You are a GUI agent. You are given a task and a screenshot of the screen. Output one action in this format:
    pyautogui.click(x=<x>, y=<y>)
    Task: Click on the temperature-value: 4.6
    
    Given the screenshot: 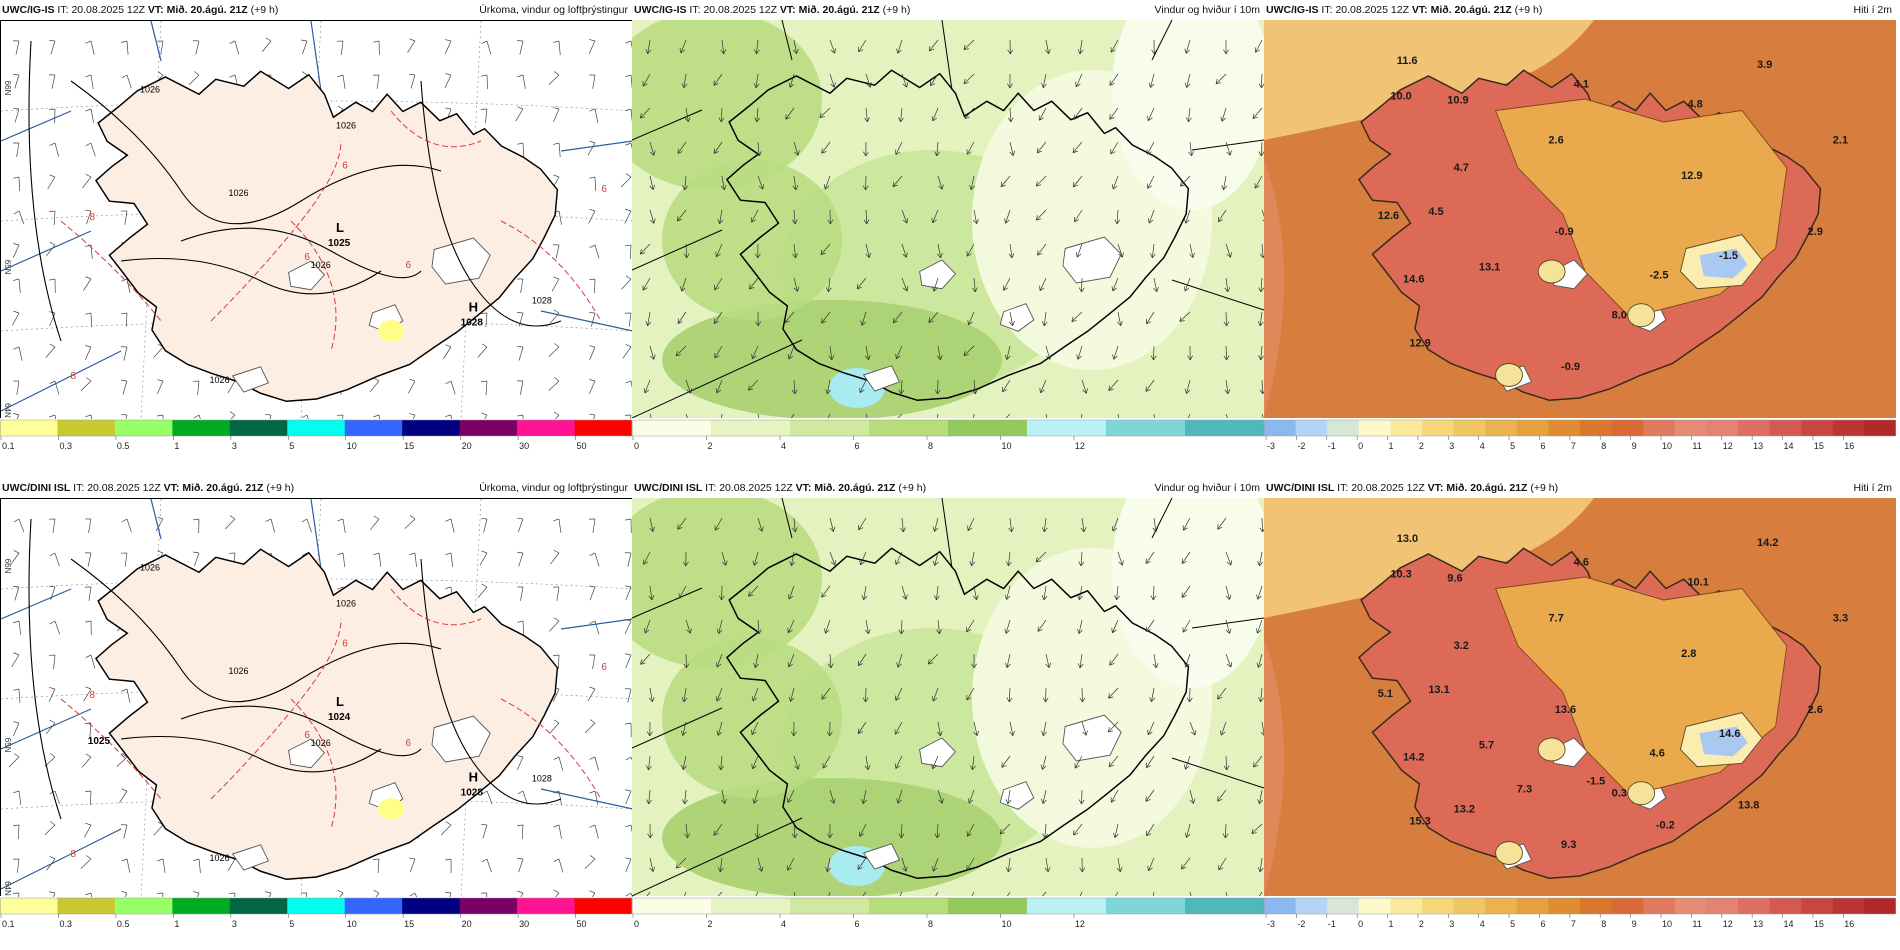 What is the action you would take?
    pyautogui.click(x=1657, y=754)
    